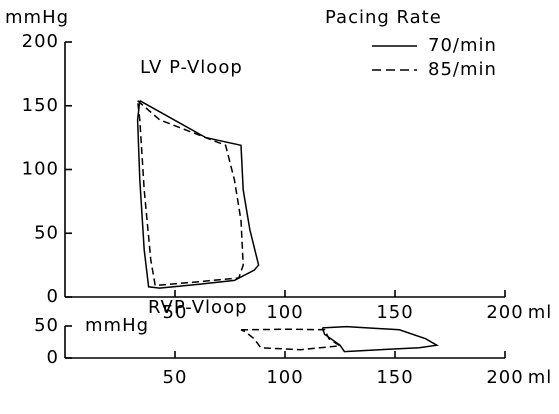  Describe the element at coordinates (191, 67) in the screenshot. I see `chart-title: LV P-Vloop` at that location.